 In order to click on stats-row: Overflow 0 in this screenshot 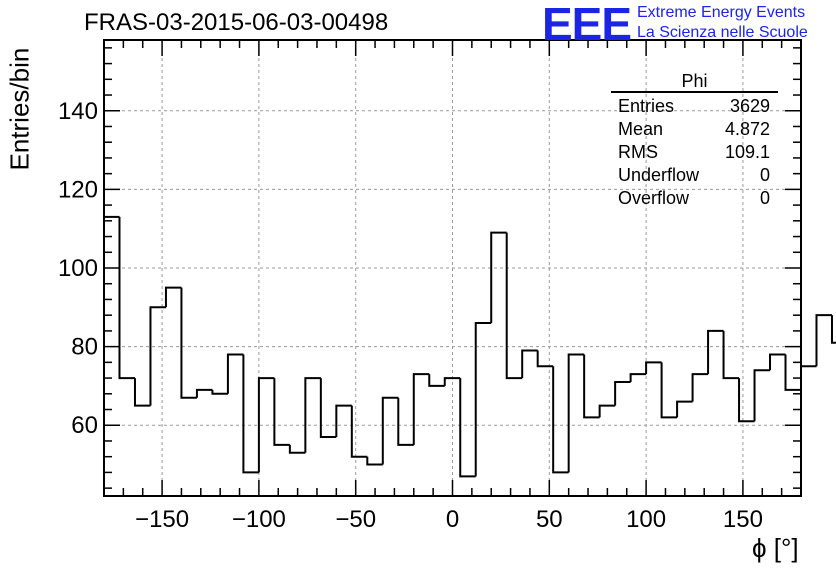, I will do `click(694, 198)`.